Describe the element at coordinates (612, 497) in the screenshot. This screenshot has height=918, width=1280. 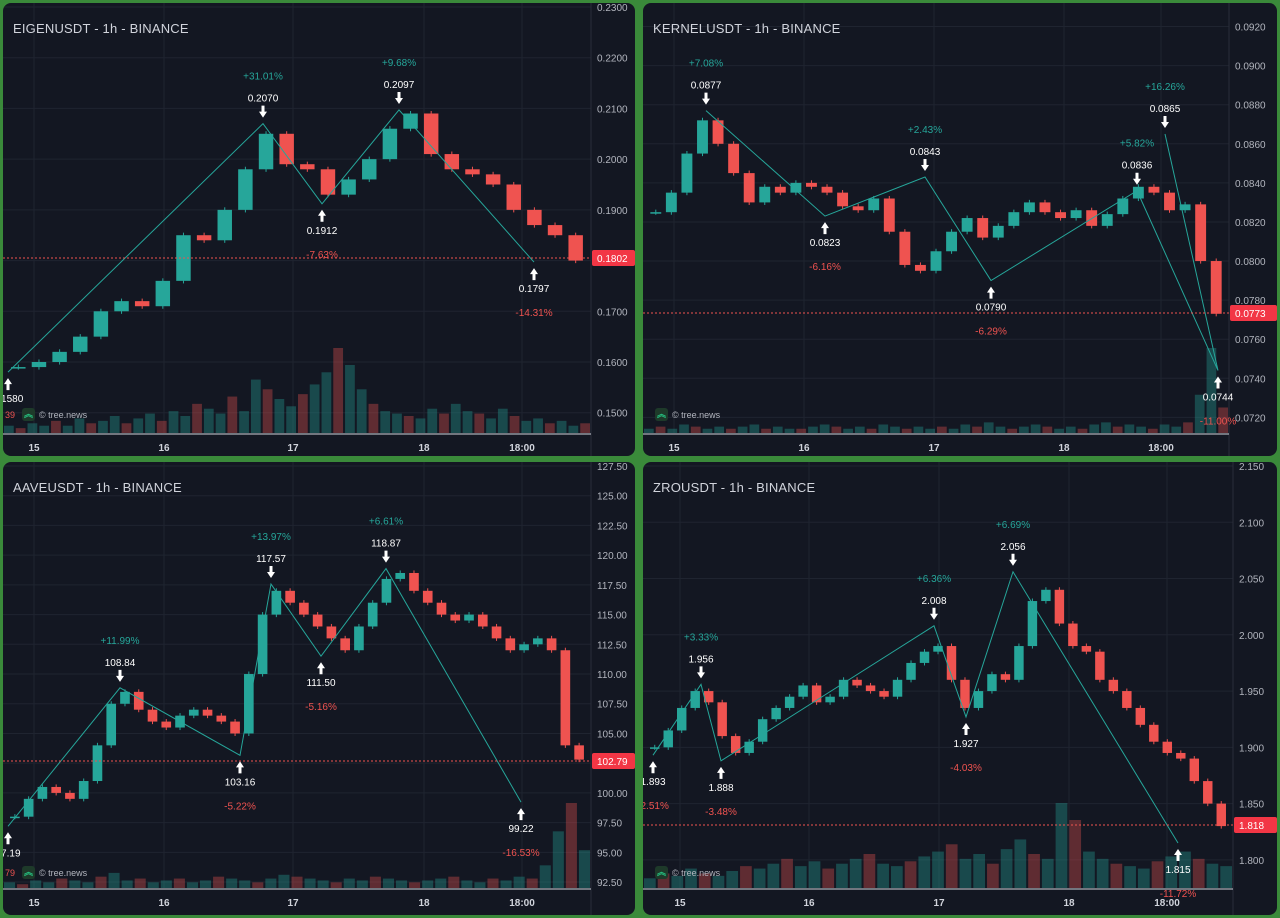
I see `y-tick-label: 125.00` at that location.